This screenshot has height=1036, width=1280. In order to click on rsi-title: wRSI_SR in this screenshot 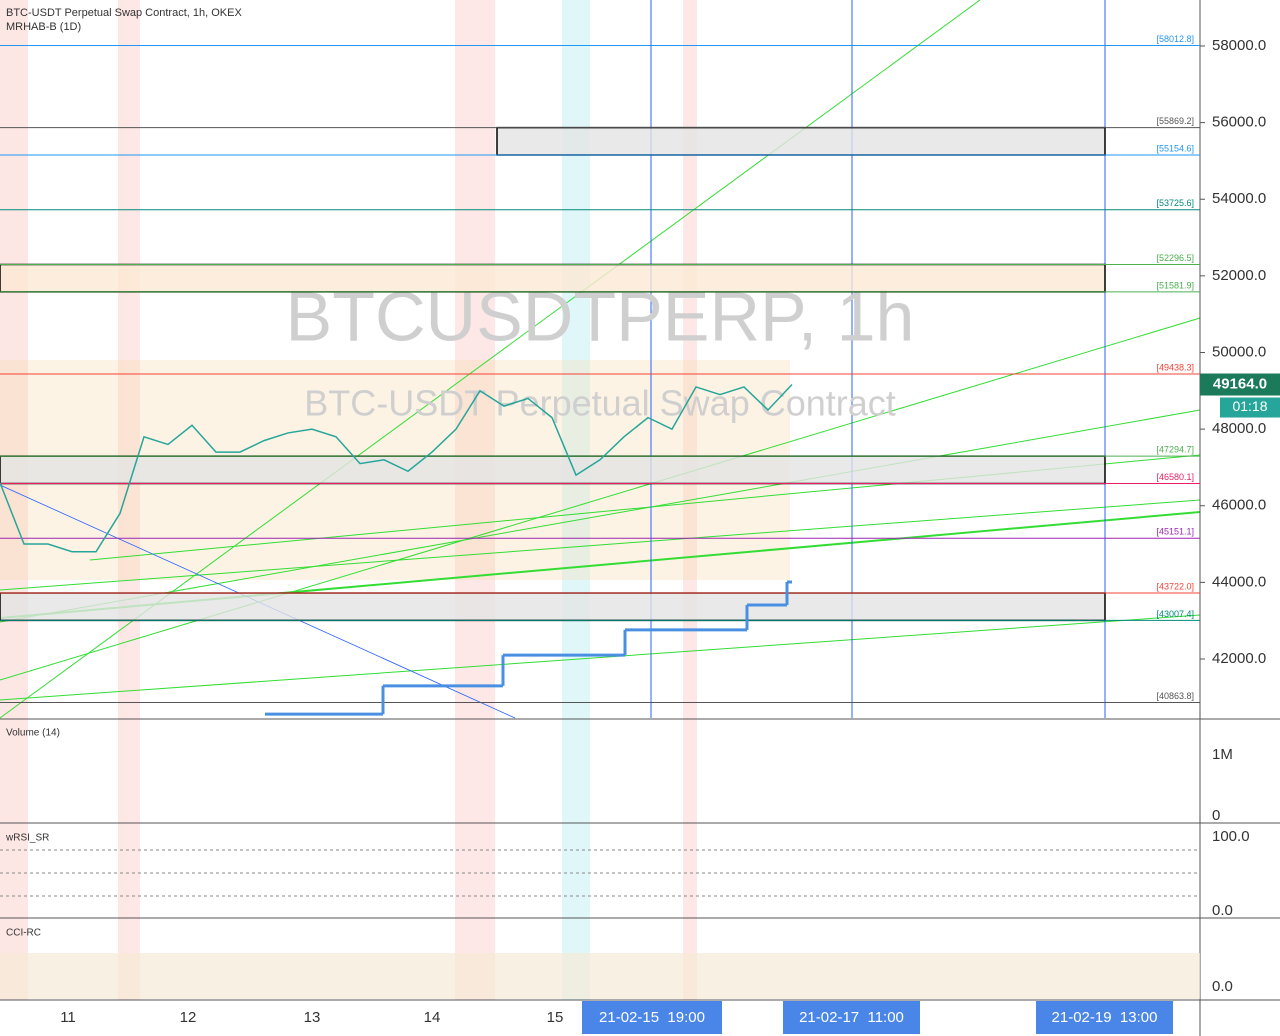, I will do `click(27, 838)`.